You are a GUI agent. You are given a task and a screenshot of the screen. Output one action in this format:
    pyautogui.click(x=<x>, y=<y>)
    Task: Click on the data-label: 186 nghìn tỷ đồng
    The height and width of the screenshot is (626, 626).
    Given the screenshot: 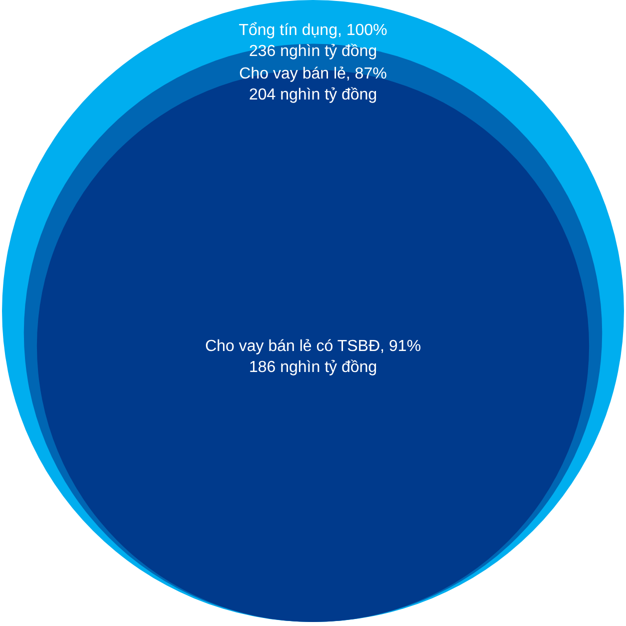 What is the action you would take?
    pyautogui.click(x=313, y=367)
    